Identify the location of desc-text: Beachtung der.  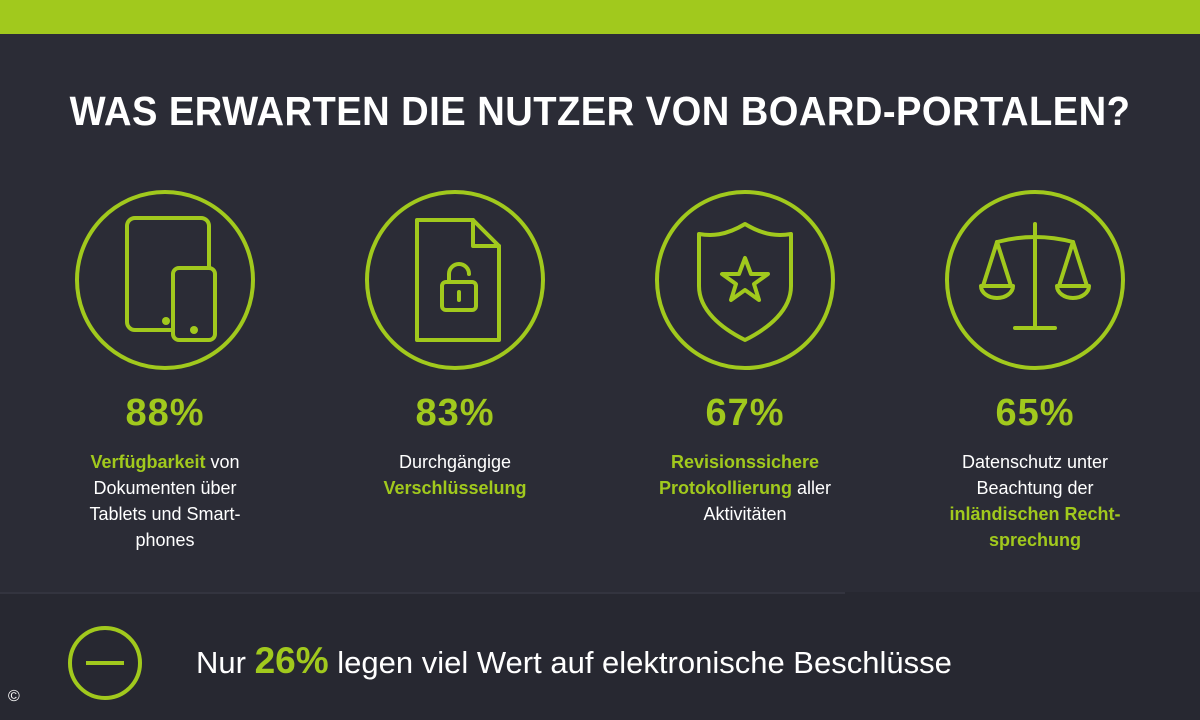
(1035, 488).